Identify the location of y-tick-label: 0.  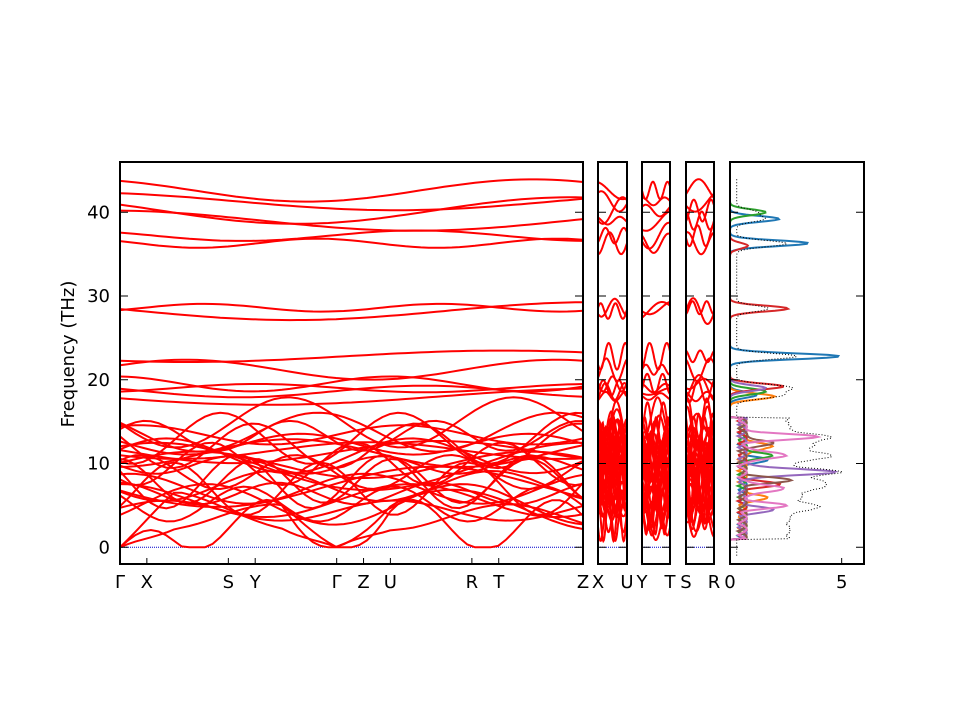
(104, 547).